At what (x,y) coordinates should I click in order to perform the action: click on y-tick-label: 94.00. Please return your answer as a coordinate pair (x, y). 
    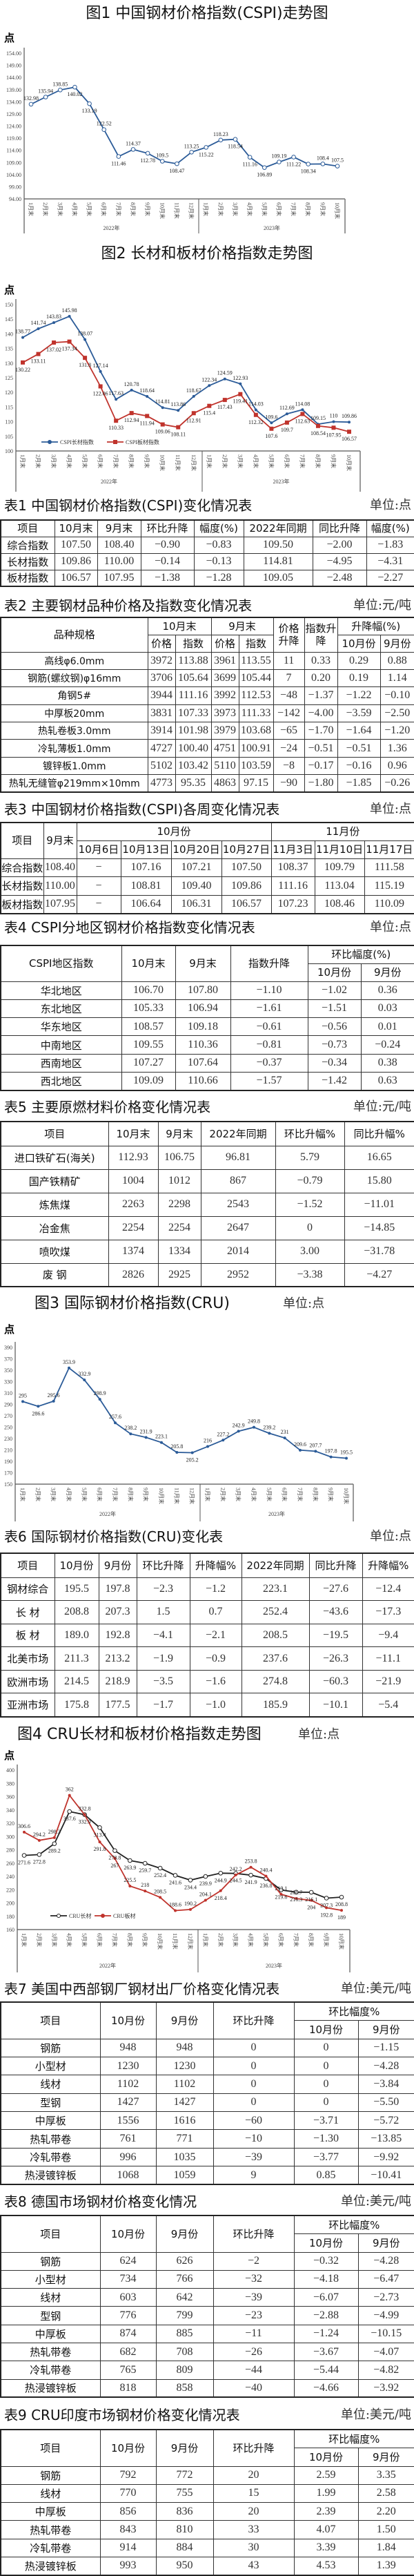
    Looking at the image, I should click on (15, 199).